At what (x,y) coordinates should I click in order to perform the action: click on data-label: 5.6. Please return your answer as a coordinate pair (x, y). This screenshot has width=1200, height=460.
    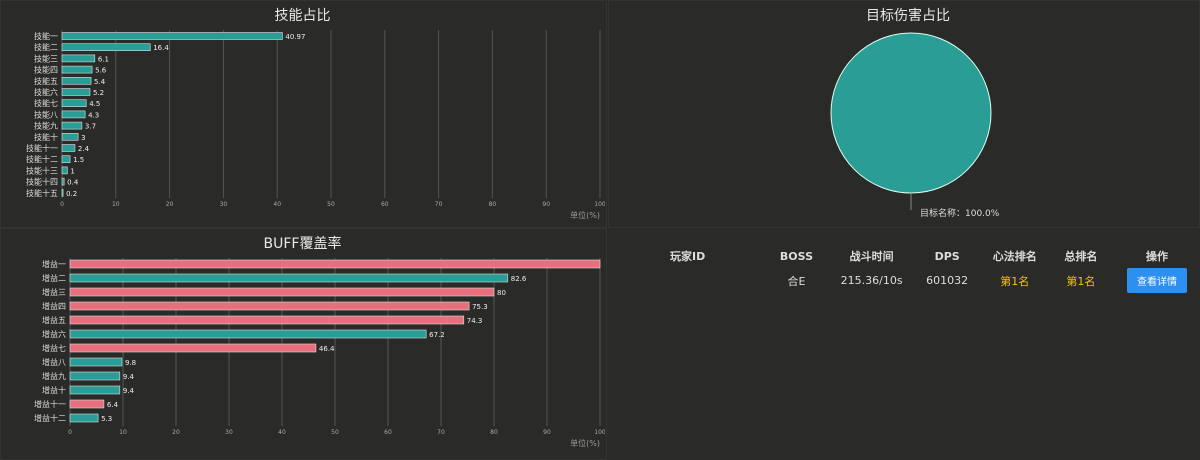
    Looking at the image, I should click on (101, 71).